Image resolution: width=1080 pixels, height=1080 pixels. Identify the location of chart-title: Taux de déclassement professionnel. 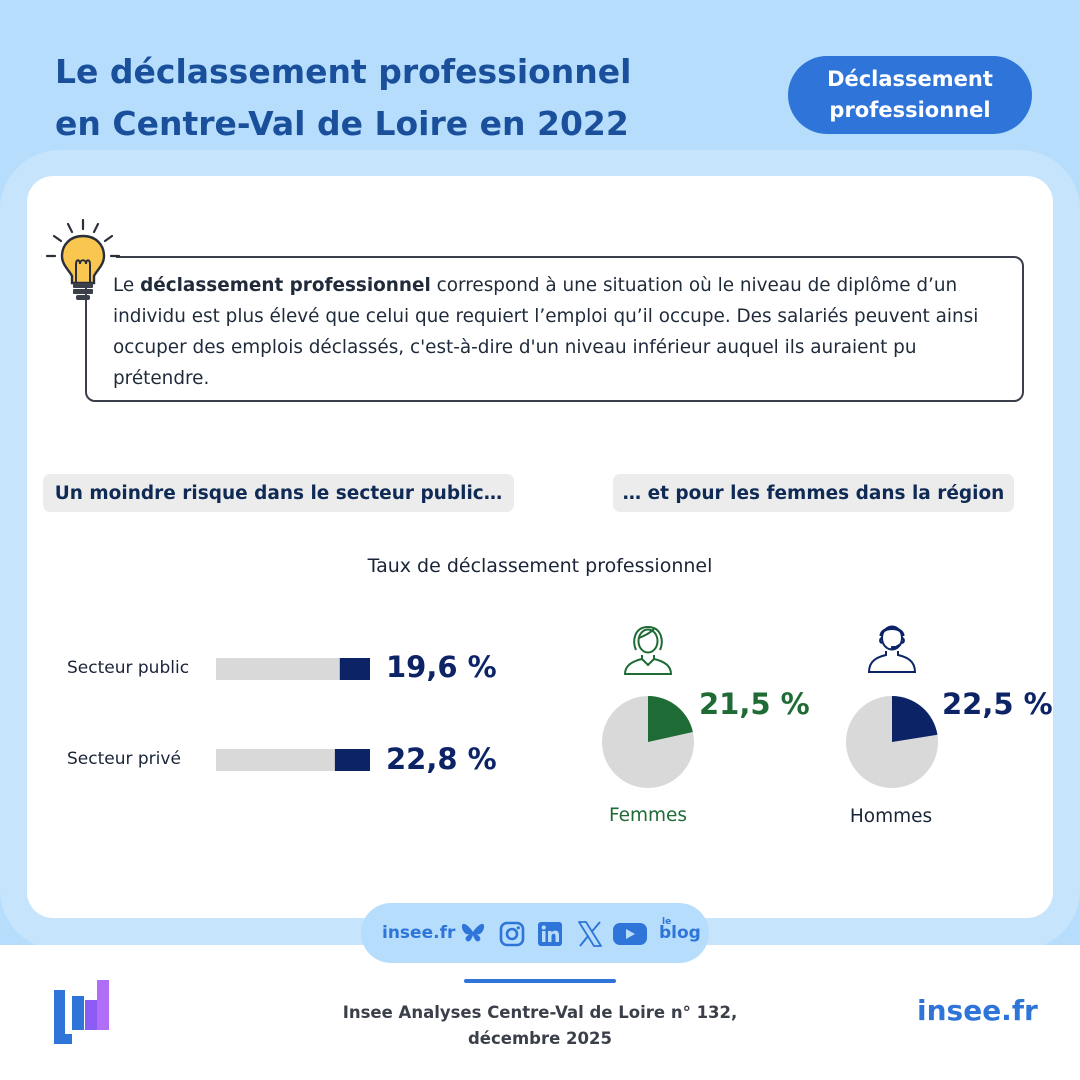
(540, 566).